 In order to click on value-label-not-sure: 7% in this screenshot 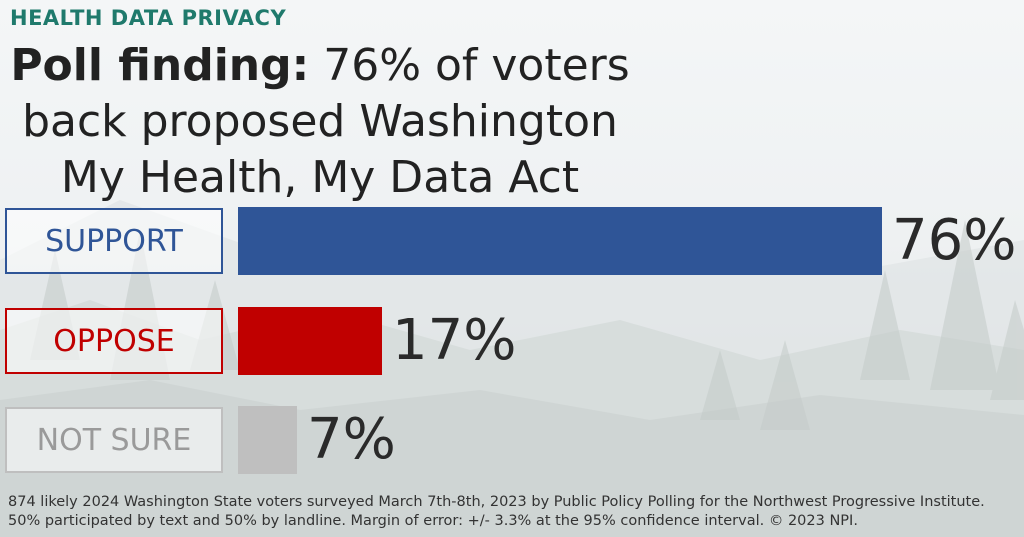, I will do `click(351, 439)`.